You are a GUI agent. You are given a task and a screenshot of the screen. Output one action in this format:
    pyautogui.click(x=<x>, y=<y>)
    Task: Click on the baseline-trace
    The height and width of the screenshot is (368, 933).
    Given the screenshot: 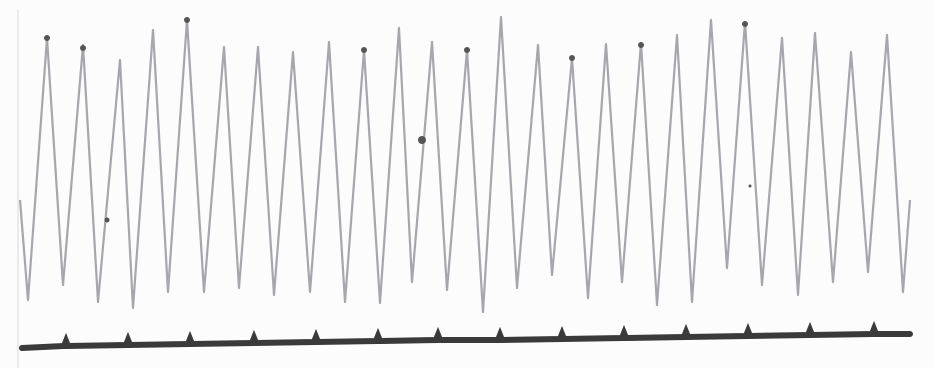 What is the action you would take?
    pyautogui.click(x=466, y=335)
    